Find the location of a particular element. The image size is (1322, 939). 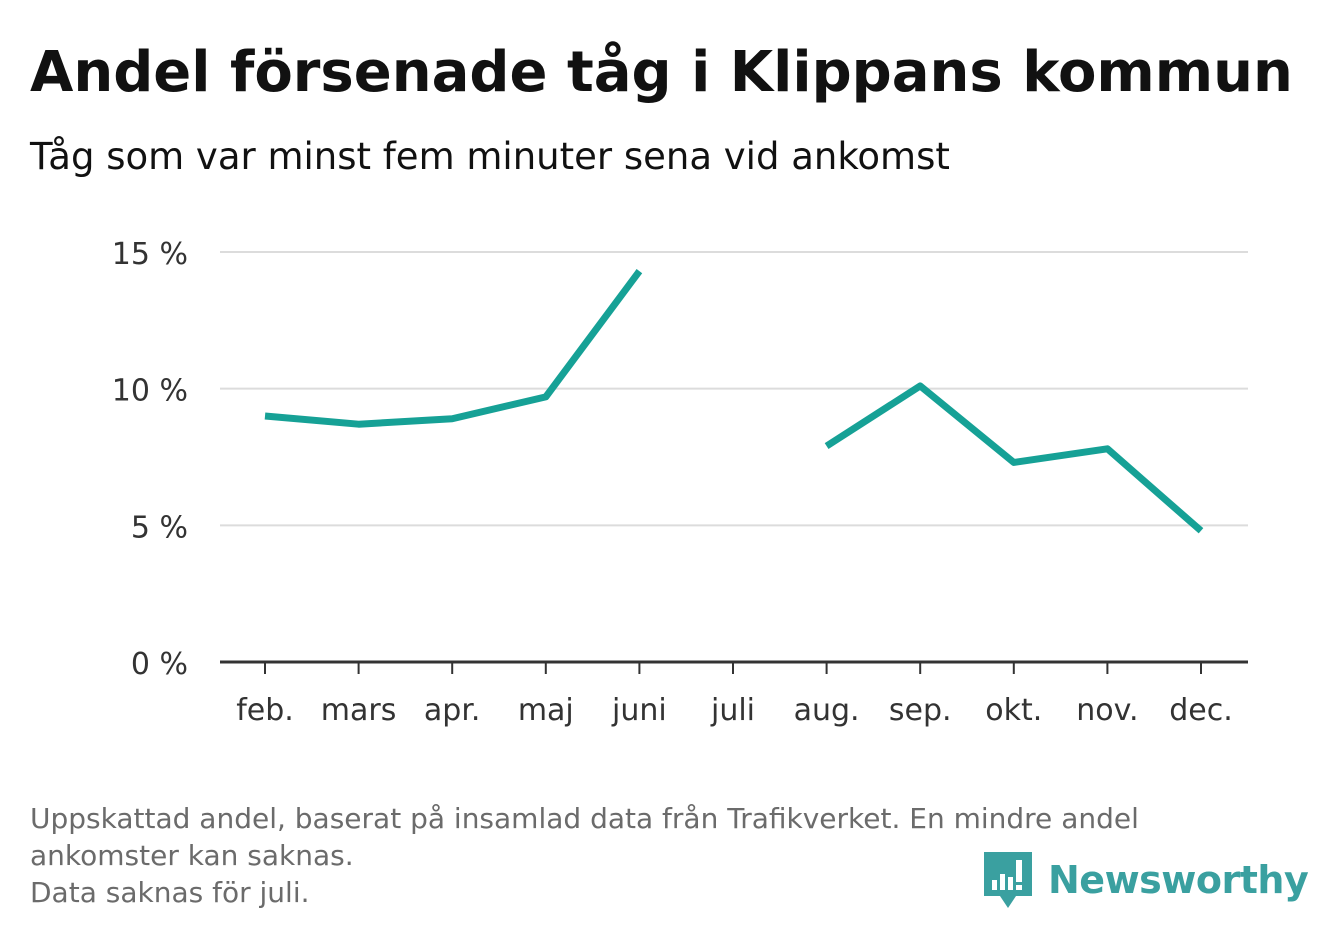

x-tick-label: sep. is located at coordinates (920, 710).